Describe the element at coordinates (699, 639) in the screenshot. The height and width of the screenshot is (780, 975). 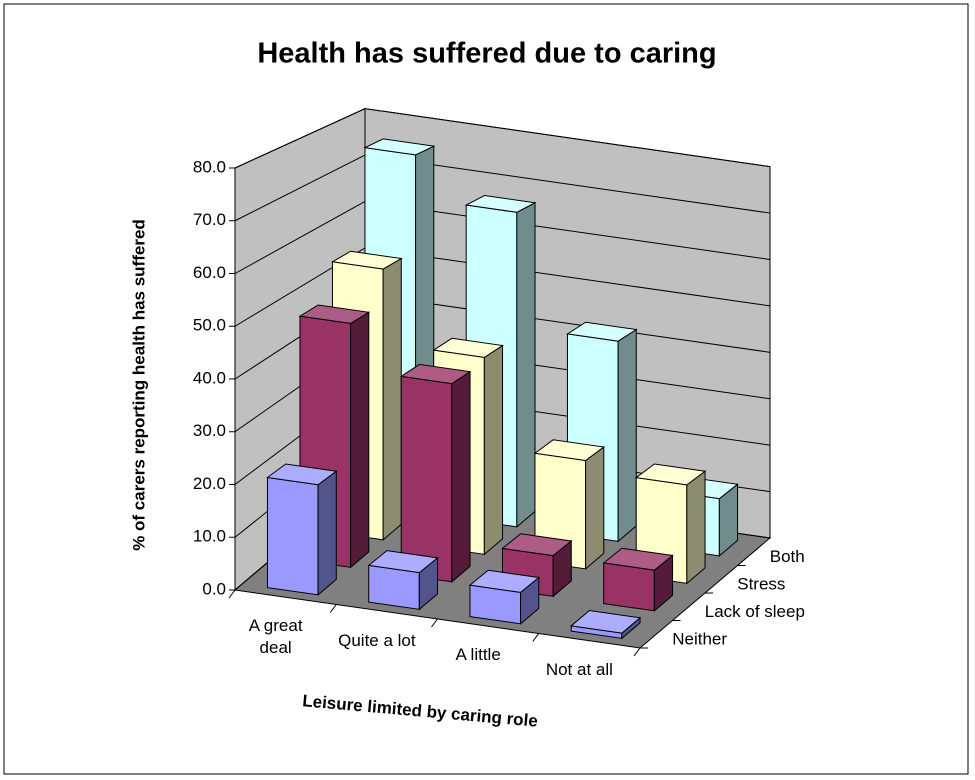
I see `series-label: Neither` at that location.